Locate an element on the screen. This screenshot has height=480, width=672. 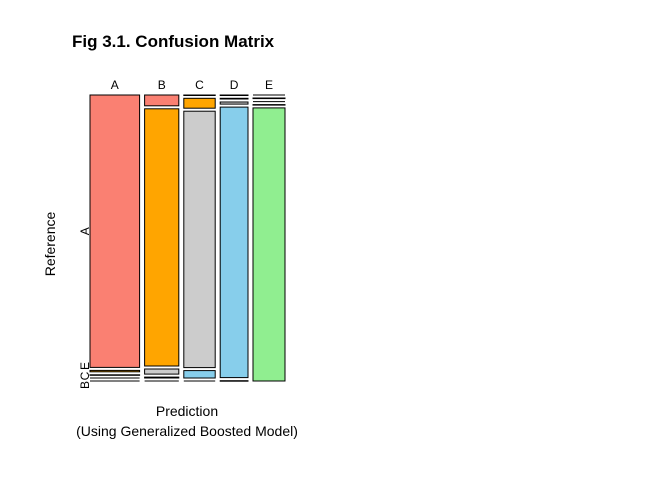
prediction-label-b: B is located at coordinates (162, 85).